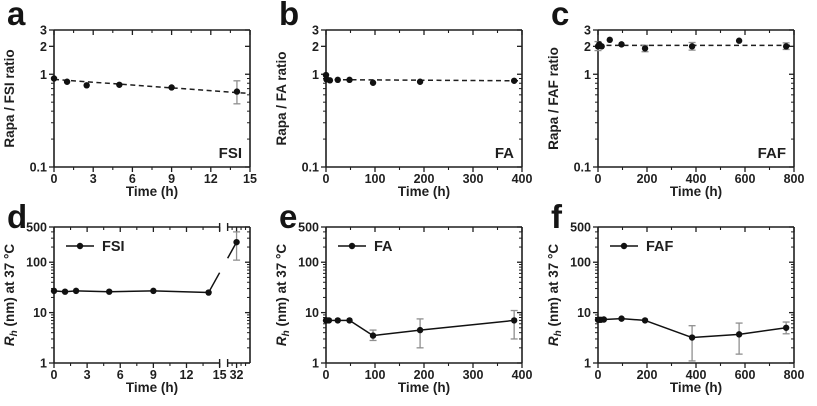 Image resolution: width=817 pixels, height=406 pixels. Describe the element at coordinates (553, 98) in the screenshot. I see `svg-text: Rapa / FAF ratio` at that location.